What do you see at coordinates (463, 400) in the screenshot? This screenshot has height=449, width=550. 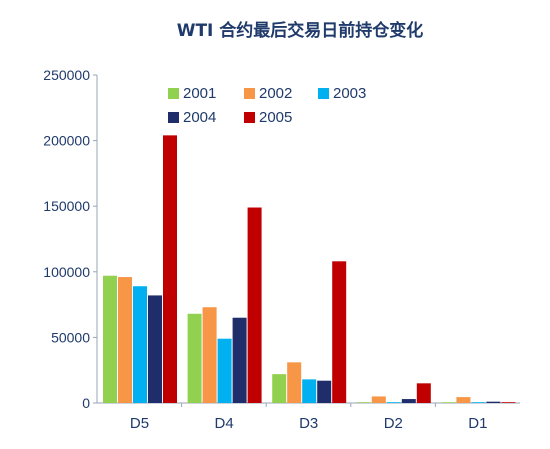 I see `bar-2002-D1` at bounding box center [463, 400].